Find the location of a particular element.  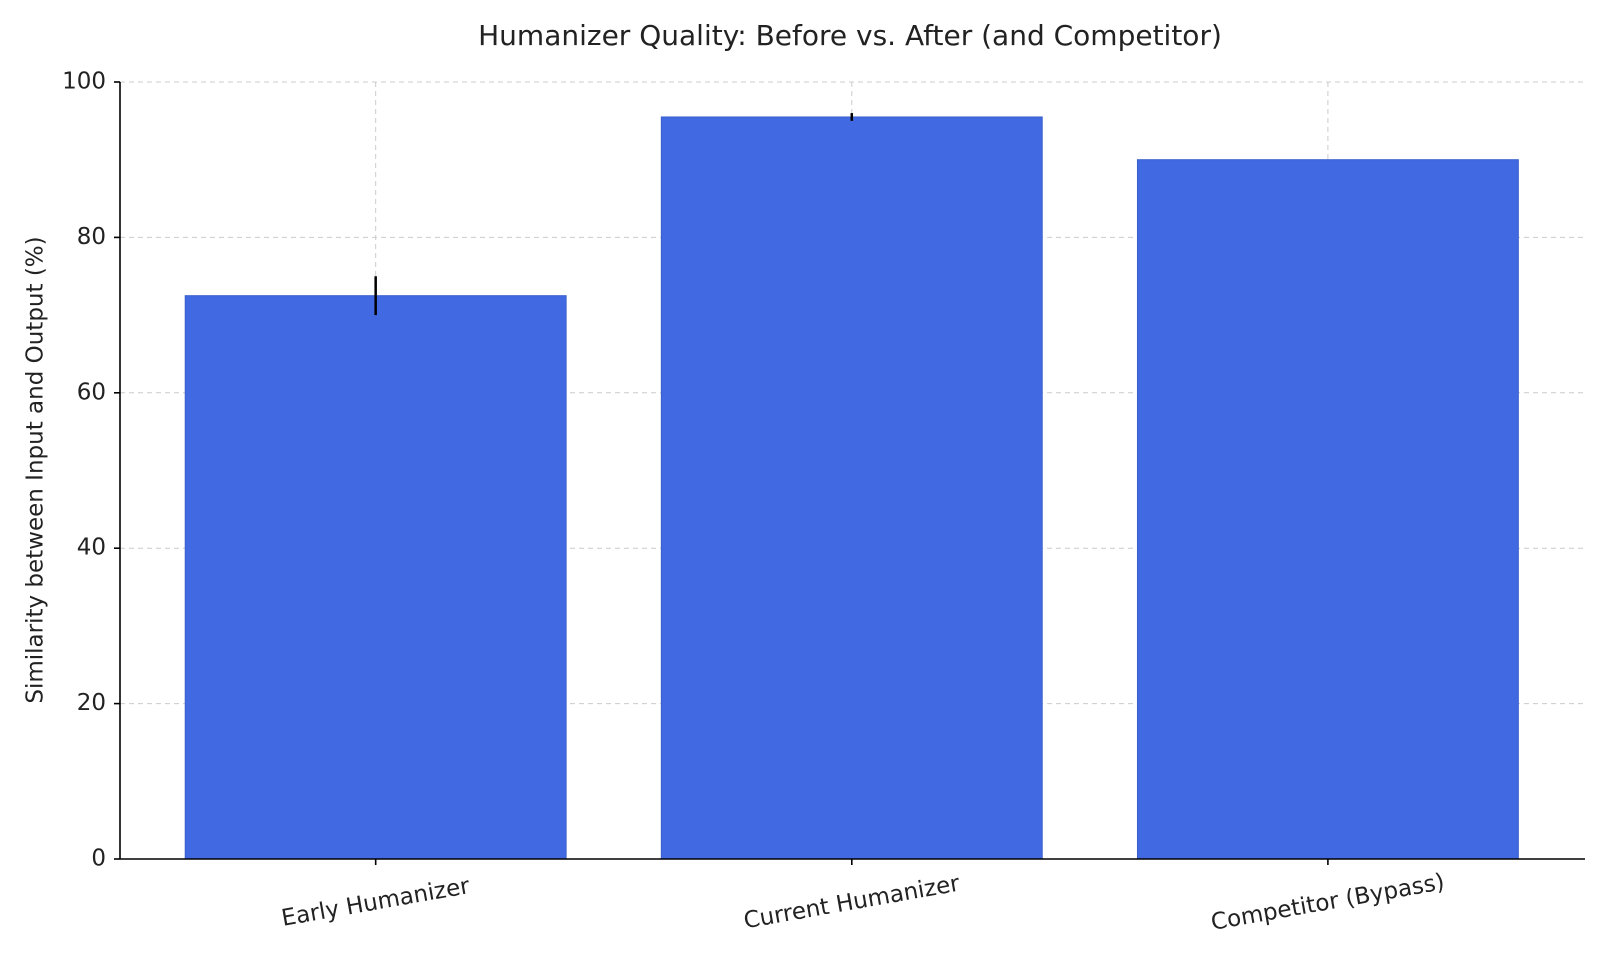

y-axis-label: Similarity between Input and Output (%) is located at coordinates (36, 469).